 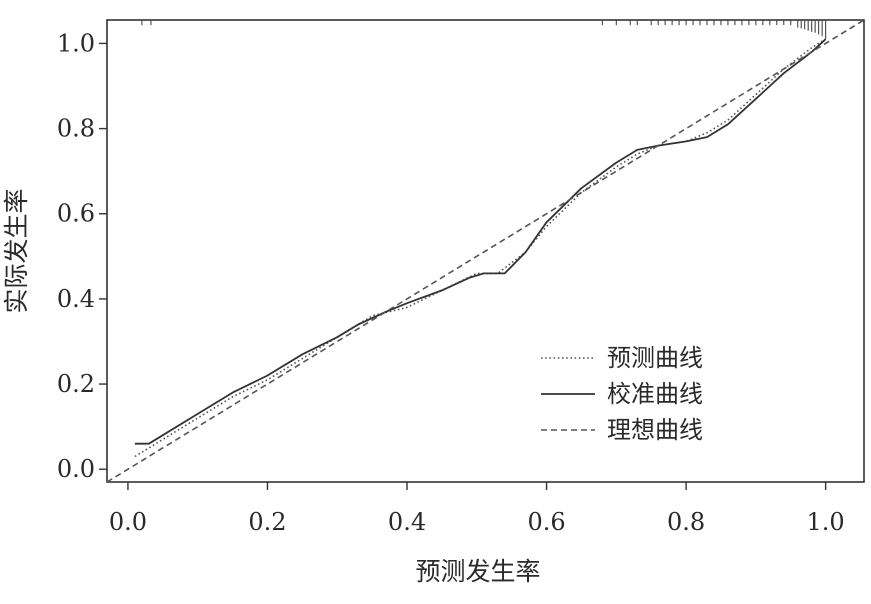 What do you see at coordinates (76, 384) in the screenshot?
I see `y-tick-label: 0.2` at bounding box center [76, 384].